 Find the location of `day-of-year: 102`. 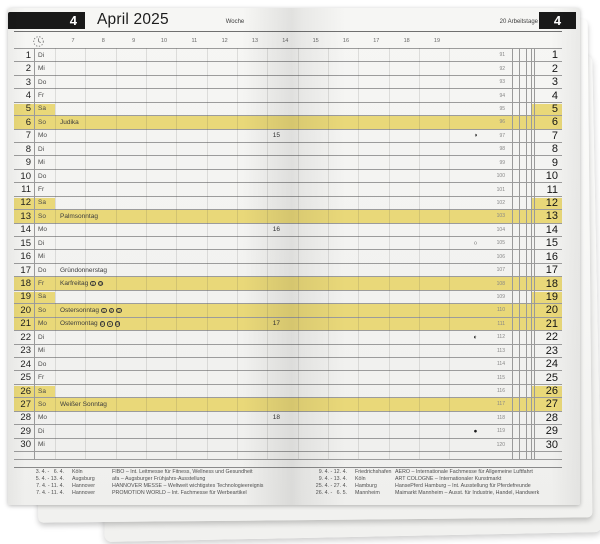

day-of-year: 102 is located at coordinates (500, 202).